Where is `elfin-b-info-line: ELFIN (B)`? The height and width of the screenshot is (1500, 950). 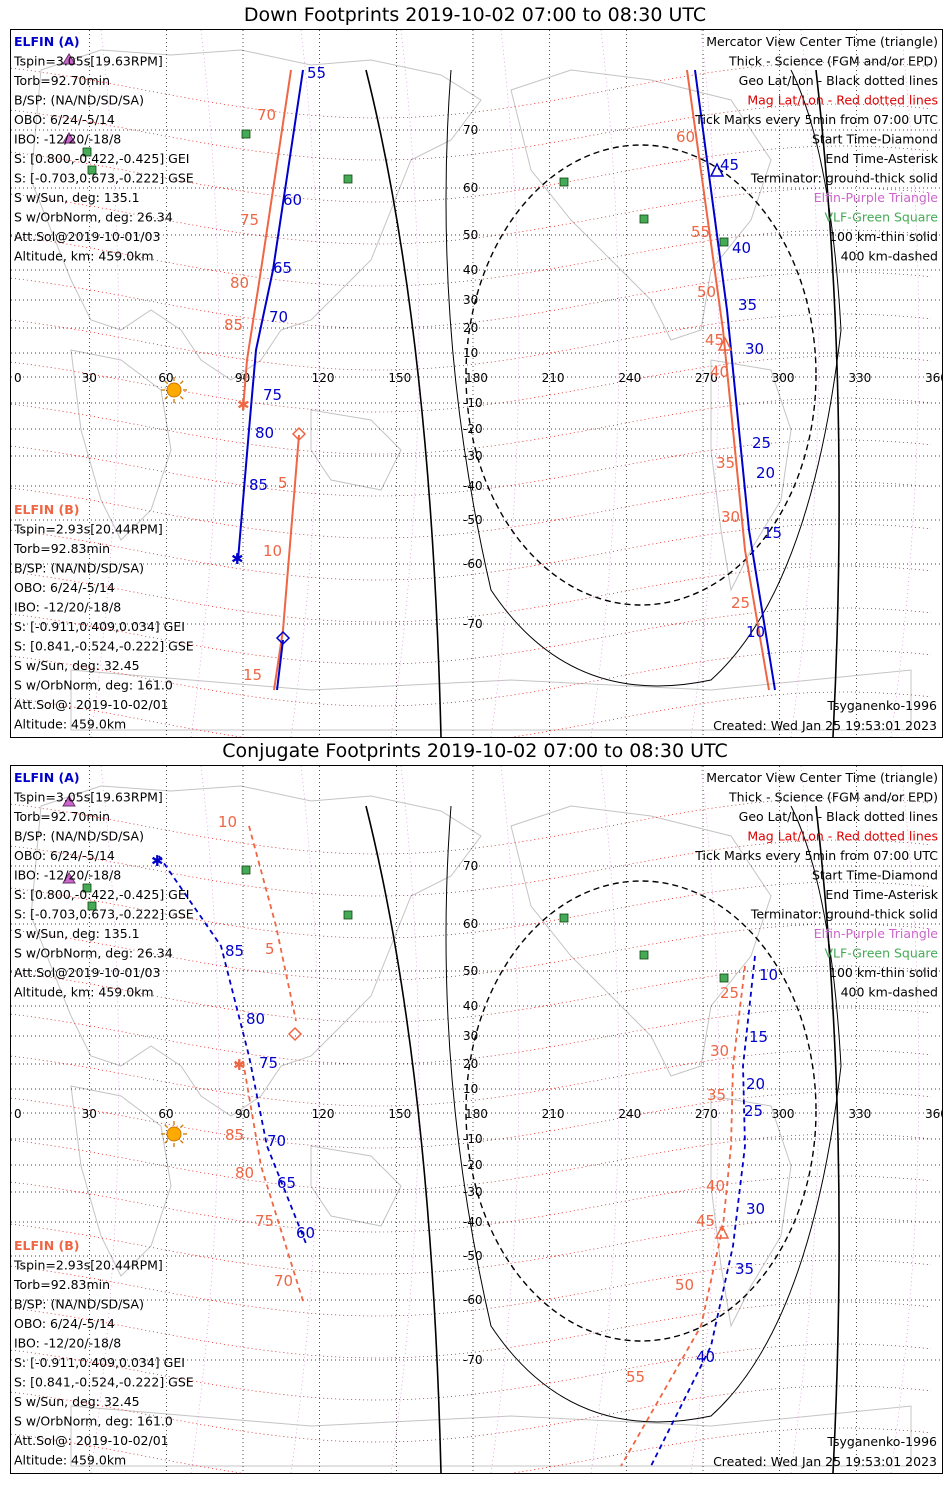 elfin-b-info-line: ELFIN (B) is located at coordinates (46, 509).